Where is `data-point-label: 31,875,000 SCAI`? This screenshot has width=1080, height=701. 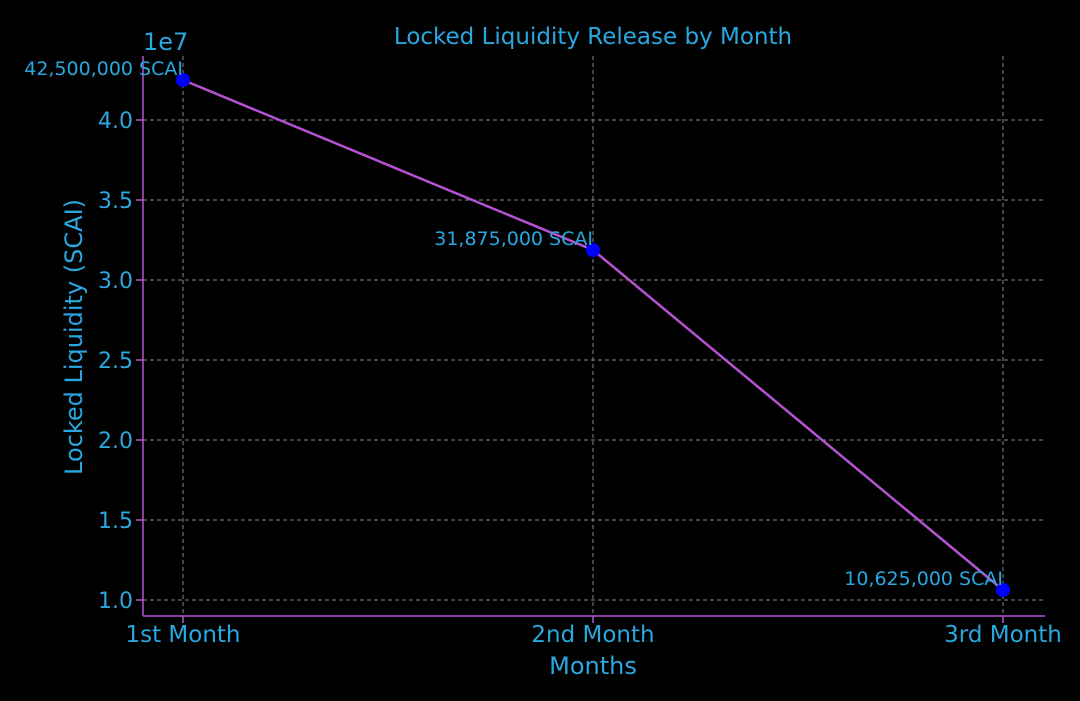
data-point-label: 31,875,000 SCAI is located at coordinates (513, 239).